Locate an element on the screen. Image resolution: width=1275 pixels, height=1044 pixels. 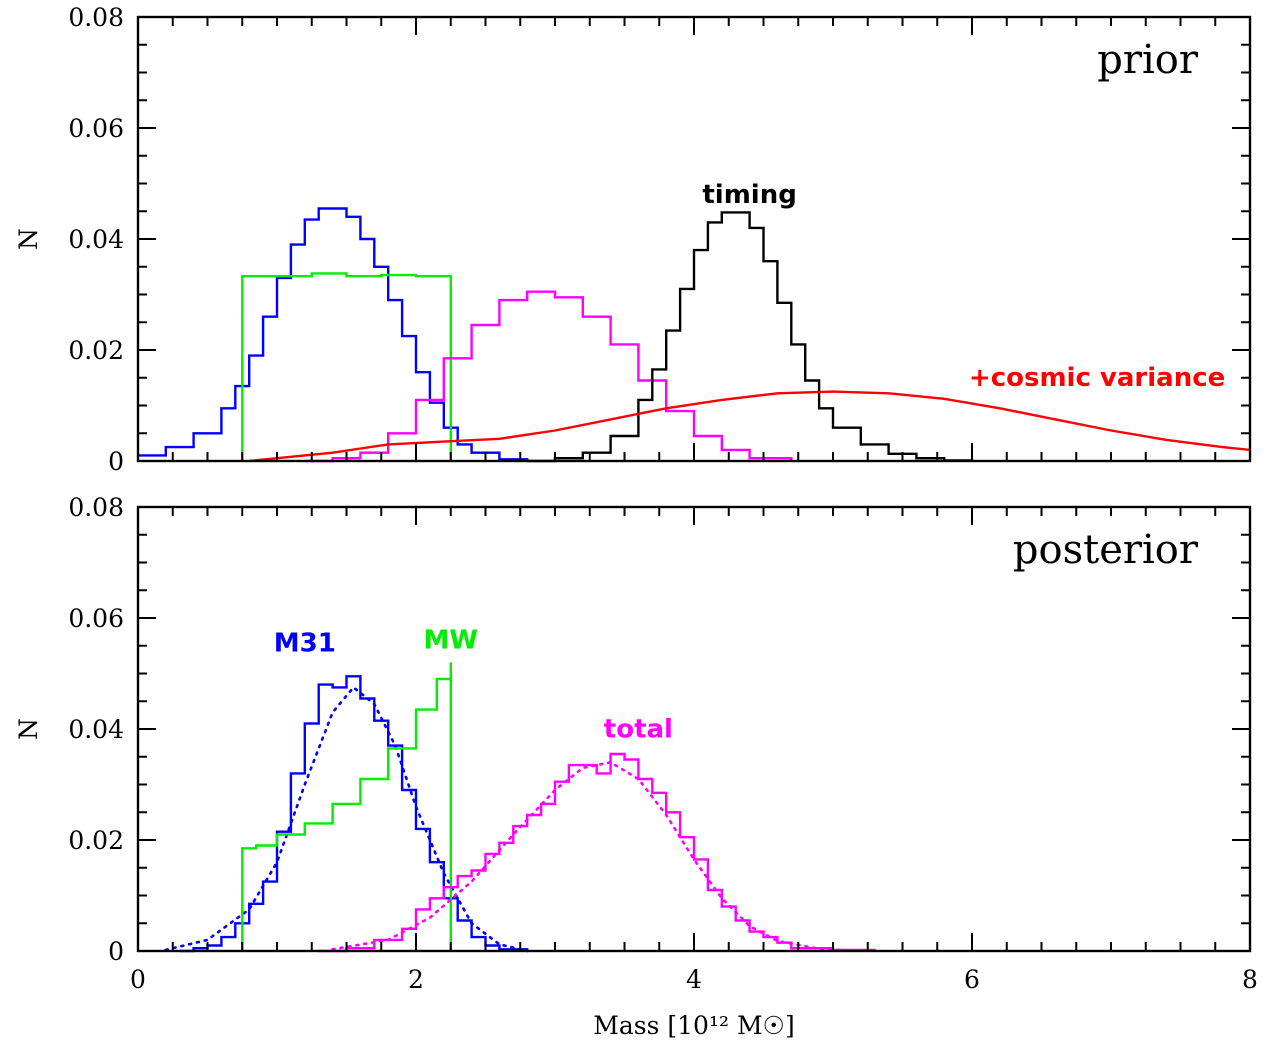
x-tick-label: 8 is located at coordinates (1250, 979).